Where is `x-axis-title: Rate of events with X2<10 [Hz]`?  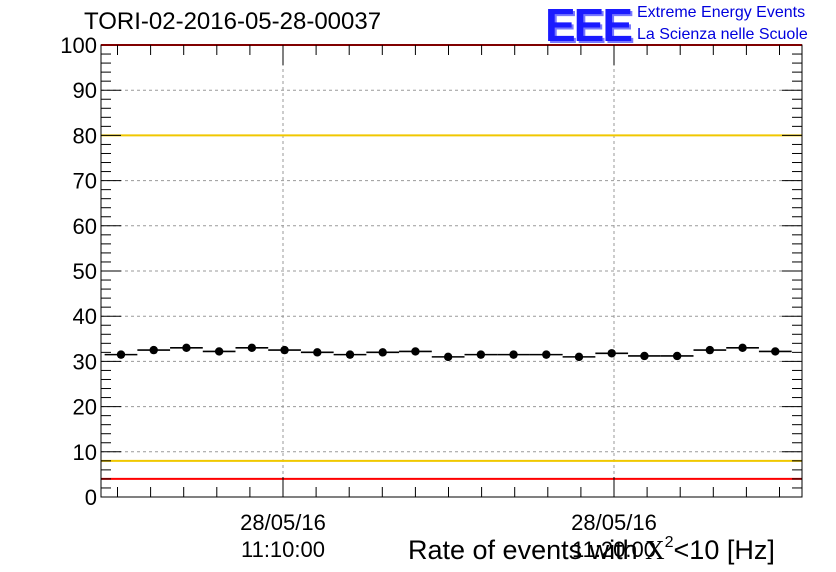
x-axis-title: Rate of events with X2<10 [Hz] is located at coordinates (591, 550).